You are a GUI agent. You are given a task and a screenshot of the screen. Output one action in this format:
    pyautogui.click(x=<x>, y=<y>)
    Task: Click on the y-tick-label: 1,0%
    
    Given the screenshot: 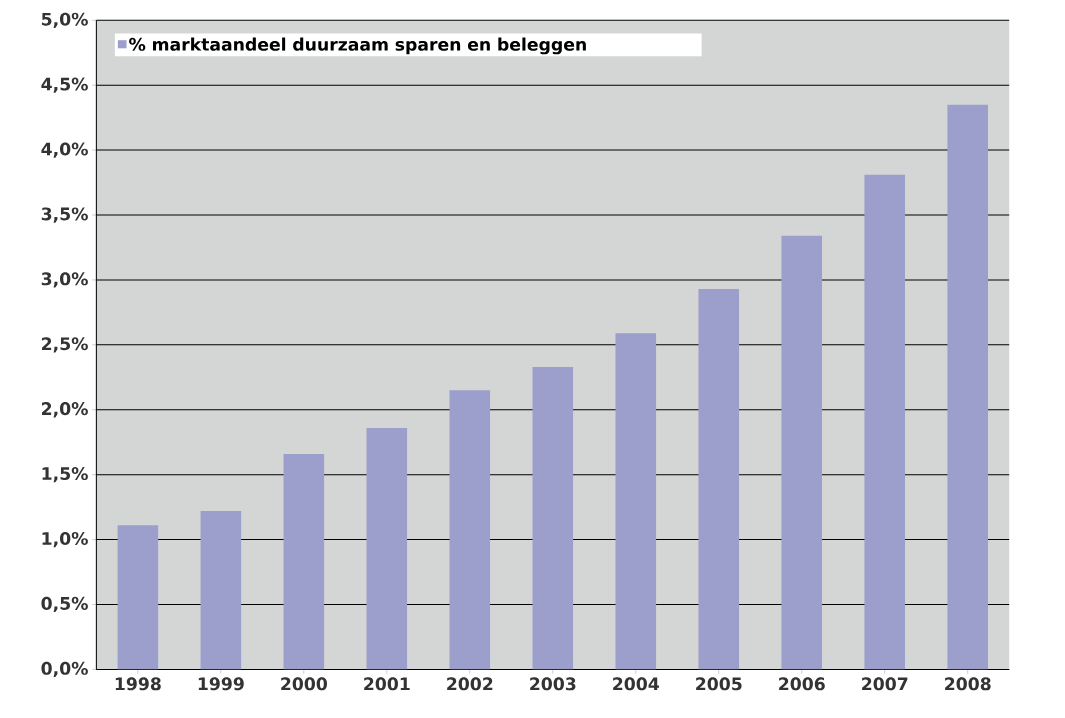 What is the action you would take?
    pyautogui.click(x=65, y=539)
    